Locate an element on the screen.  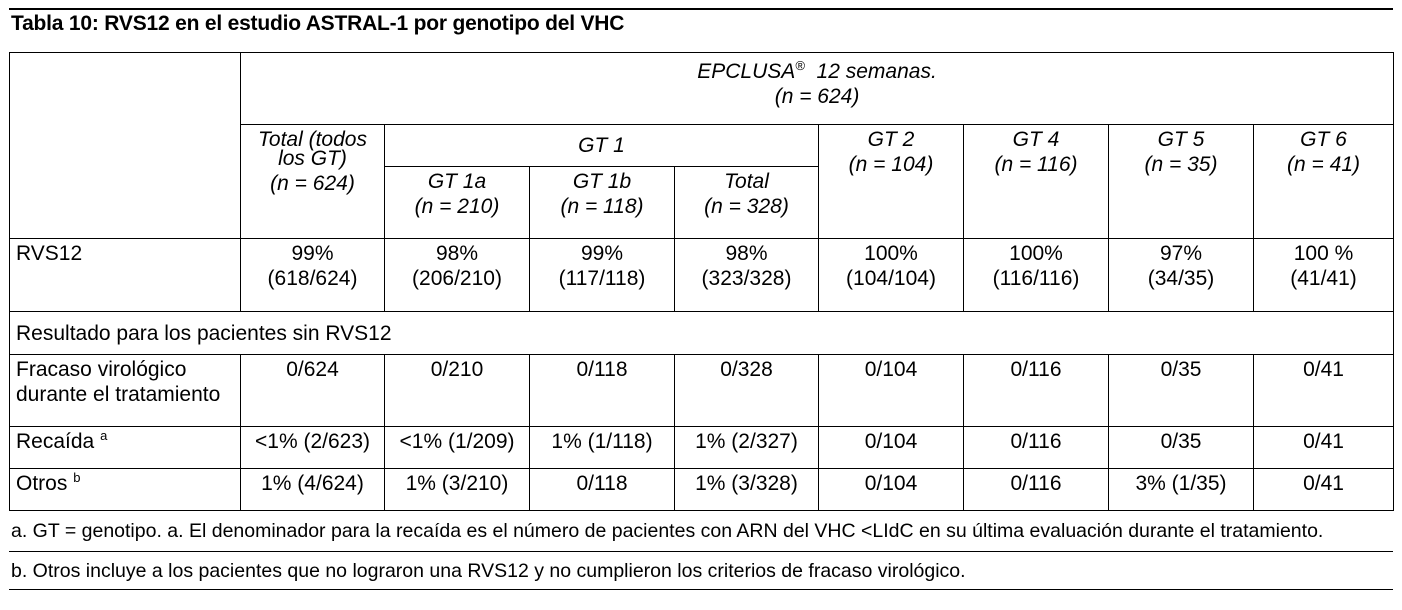
header-gt1b-line1: GT 1b is located at coordinates (602, 181).